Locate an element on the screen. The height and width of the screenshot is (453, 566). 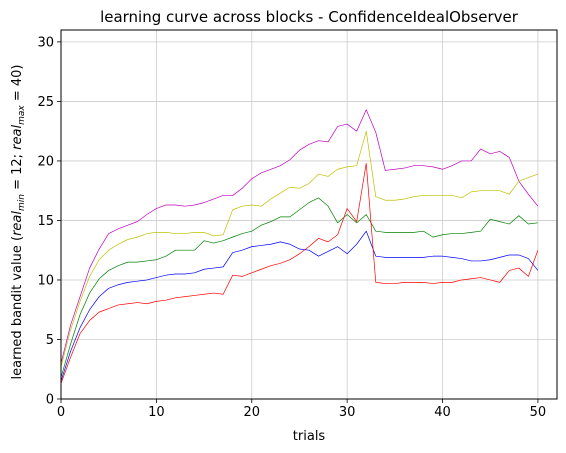
x-tick-label: 0 is located at coordinates (61, 412).